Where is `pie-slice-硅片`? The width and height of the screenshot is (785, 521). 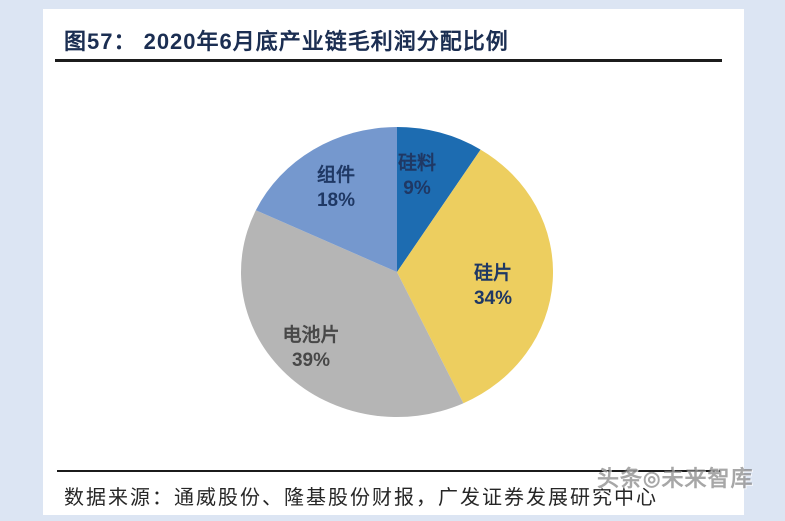 pie-slice-硅片 is located at coordinates (475, 276).